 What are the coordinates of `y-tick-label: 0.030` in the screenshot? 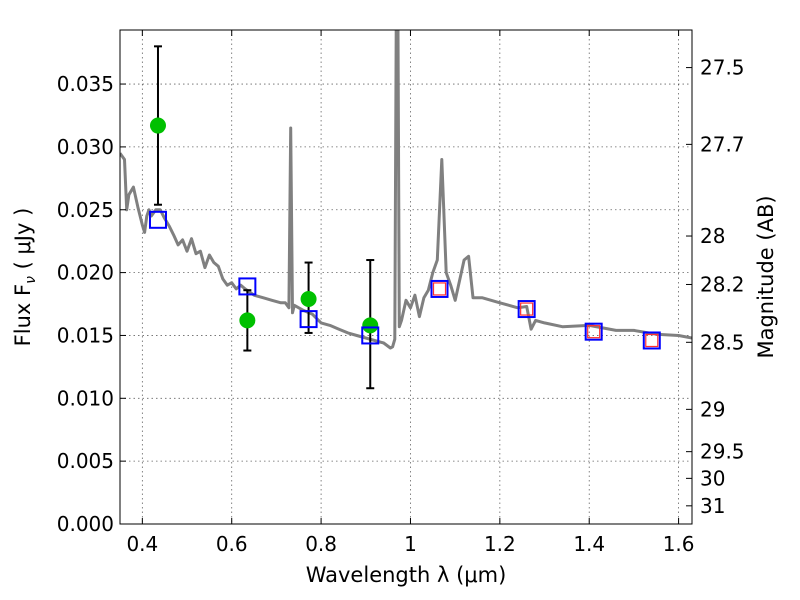 It's located at (85, 147).